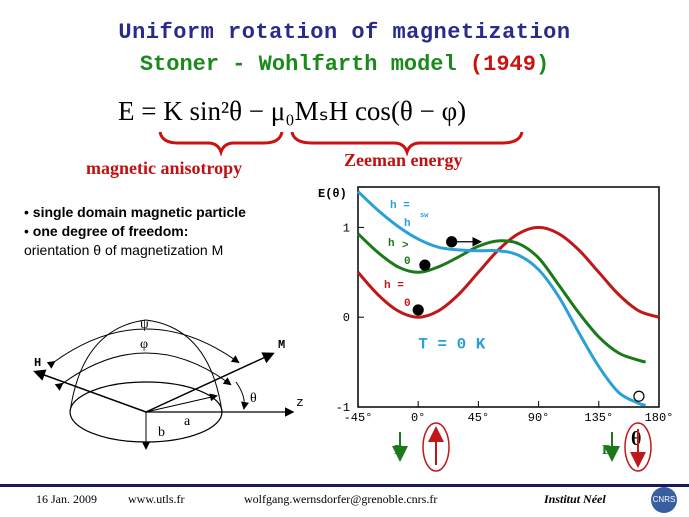  Describe the element at coordinates (346, 228) in the screenshot. I see `y-tick-label: 1` at that location.